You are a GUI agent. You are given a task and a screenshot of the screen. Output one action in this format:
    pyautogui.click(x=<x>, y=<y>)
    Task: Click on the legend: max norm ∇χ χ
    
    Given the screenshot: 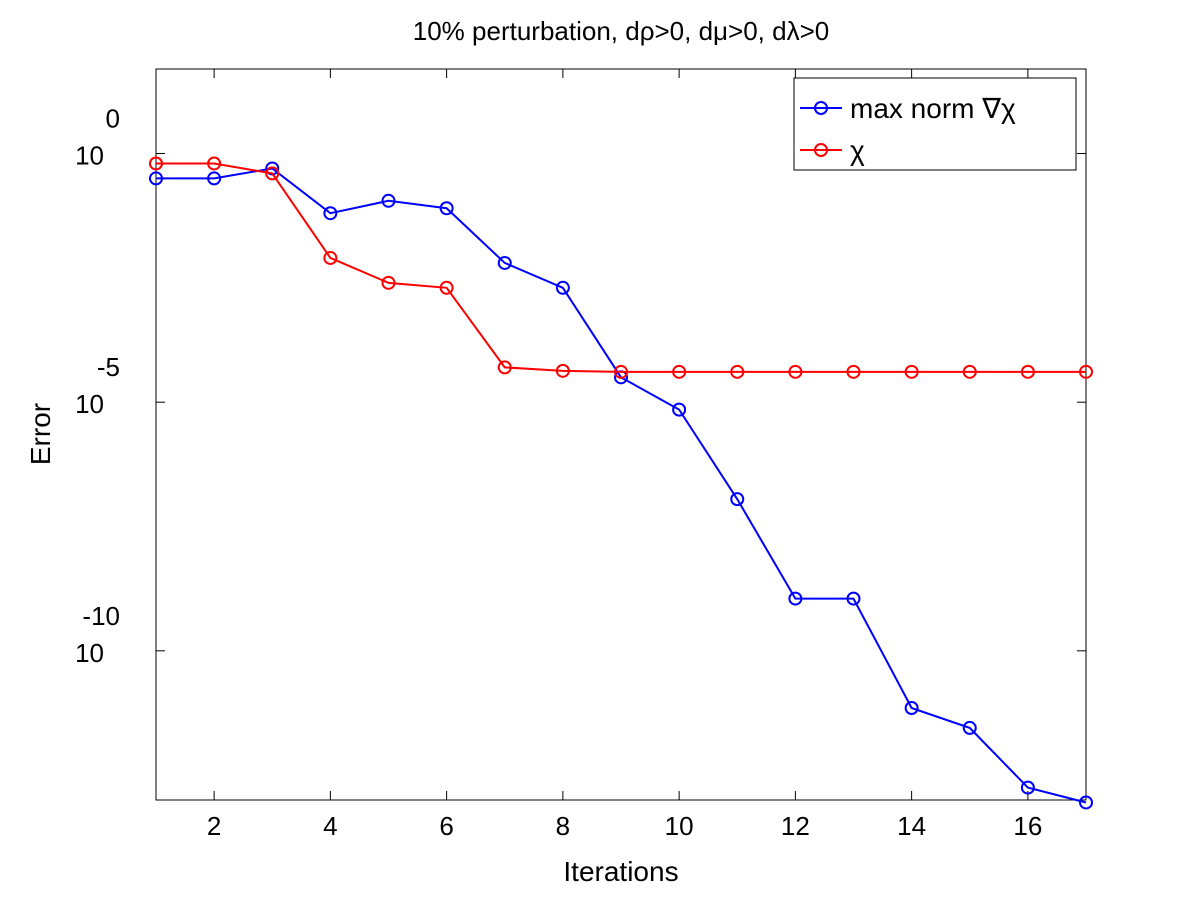 What is the action you would take?
    pyautogui.click(x=935, y=124)
    